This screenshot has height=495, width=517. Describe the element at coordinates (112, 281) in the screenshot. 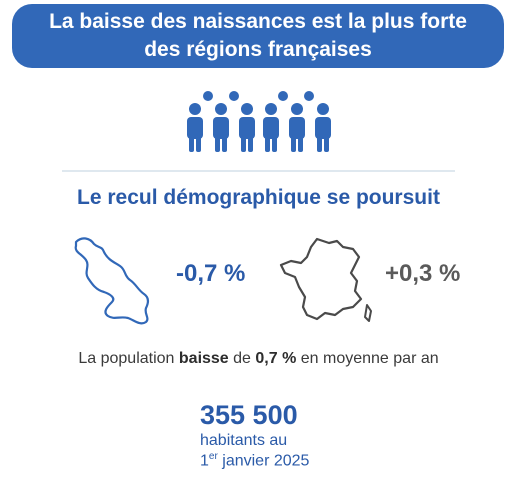

I see `martinique-map-icon` at that location.